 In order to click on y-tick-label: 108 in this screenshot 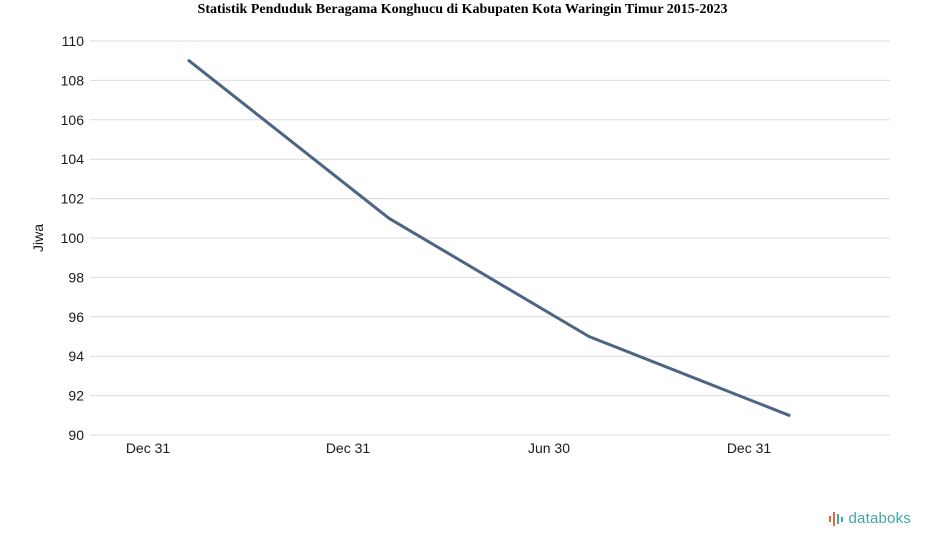, I will do `click(73, 80)`.